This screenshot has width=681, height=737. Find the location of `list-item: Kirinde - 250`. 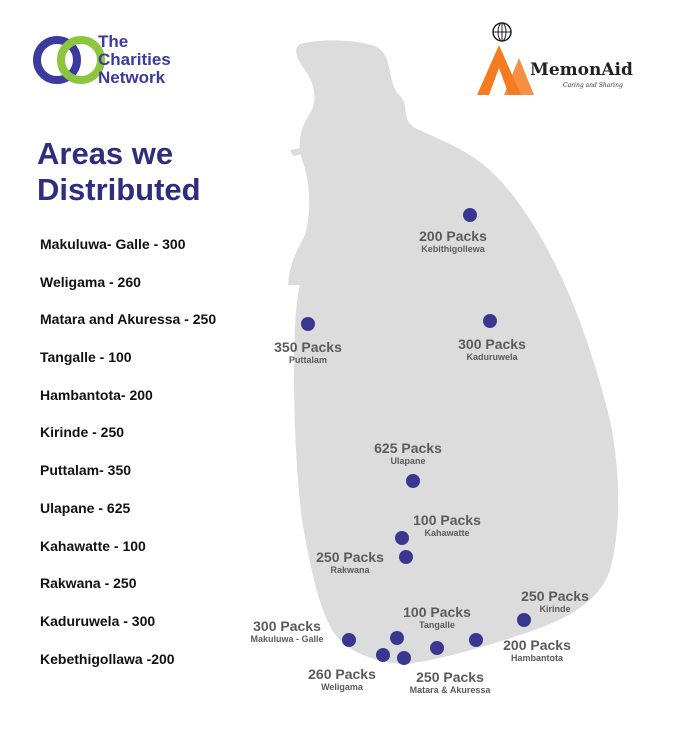

list-item: Kirinde - 250 is located at coordinates (82, 432).